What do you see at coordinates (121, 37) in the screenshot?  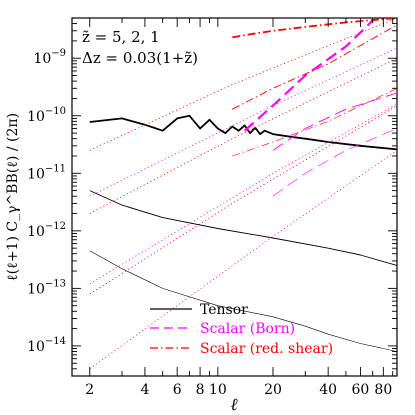 I see `annotation-redshifts: z̃ = 5, 2, 1` at bounding box center [121, 37].